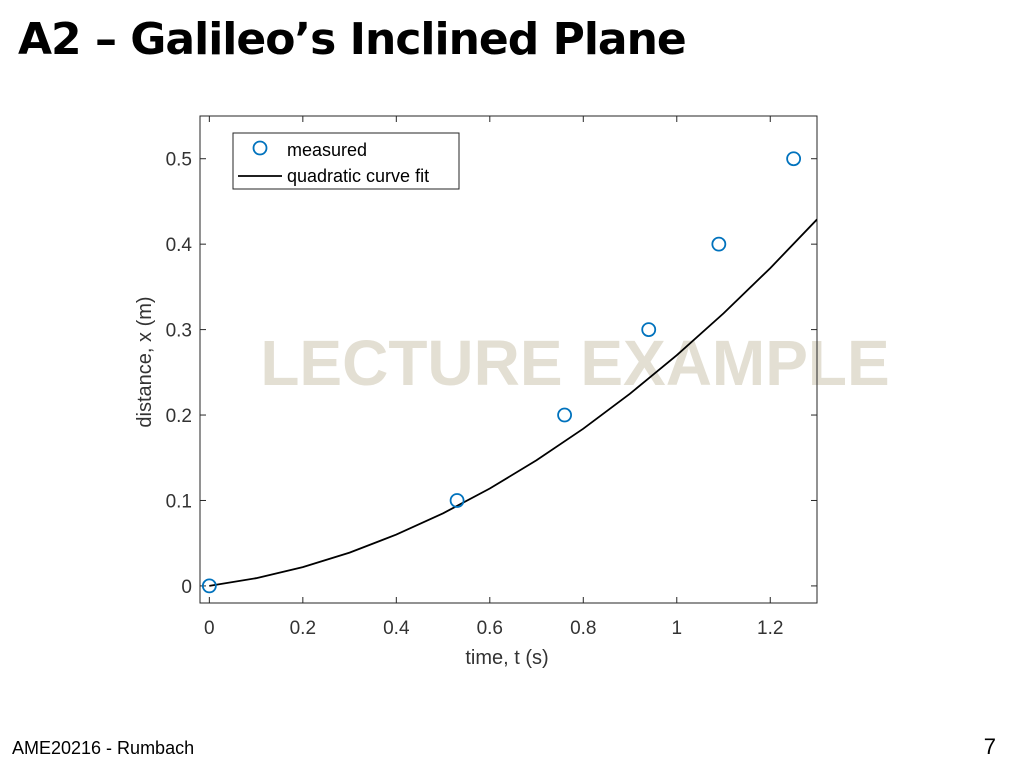 The height and width of the screenshot is (768, 1024). I want to click on y-tick-label: 0.2, so click(179, 416).